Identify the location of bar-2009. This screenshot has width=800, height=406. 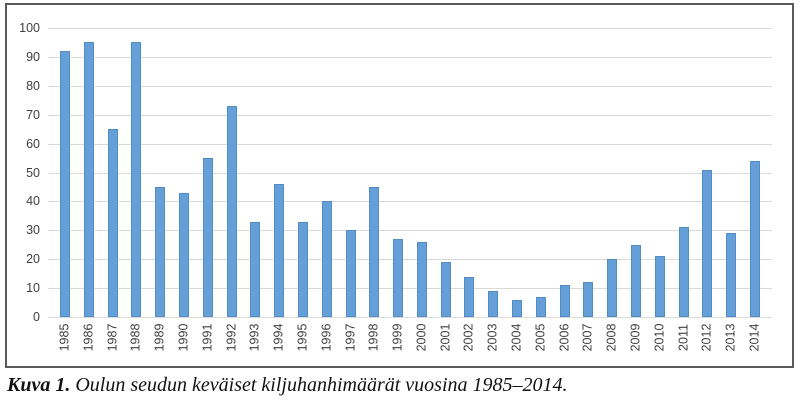
(636, 280).